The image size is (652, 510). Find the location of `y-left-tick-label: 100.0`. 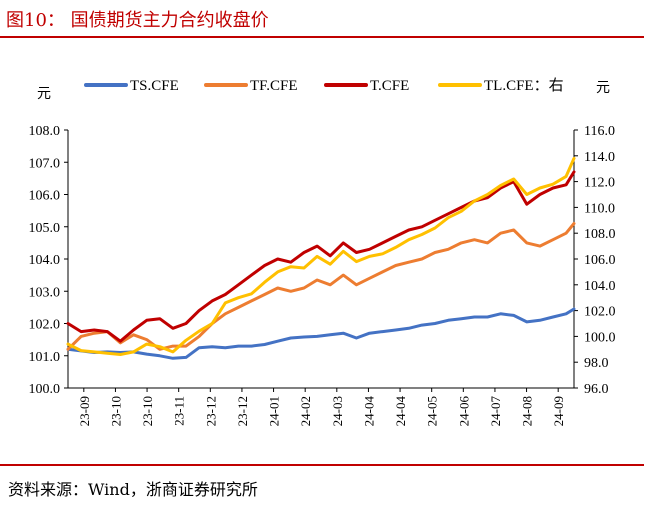

y-left-tick-label: 100.0 is located at coordinates (45, 389).